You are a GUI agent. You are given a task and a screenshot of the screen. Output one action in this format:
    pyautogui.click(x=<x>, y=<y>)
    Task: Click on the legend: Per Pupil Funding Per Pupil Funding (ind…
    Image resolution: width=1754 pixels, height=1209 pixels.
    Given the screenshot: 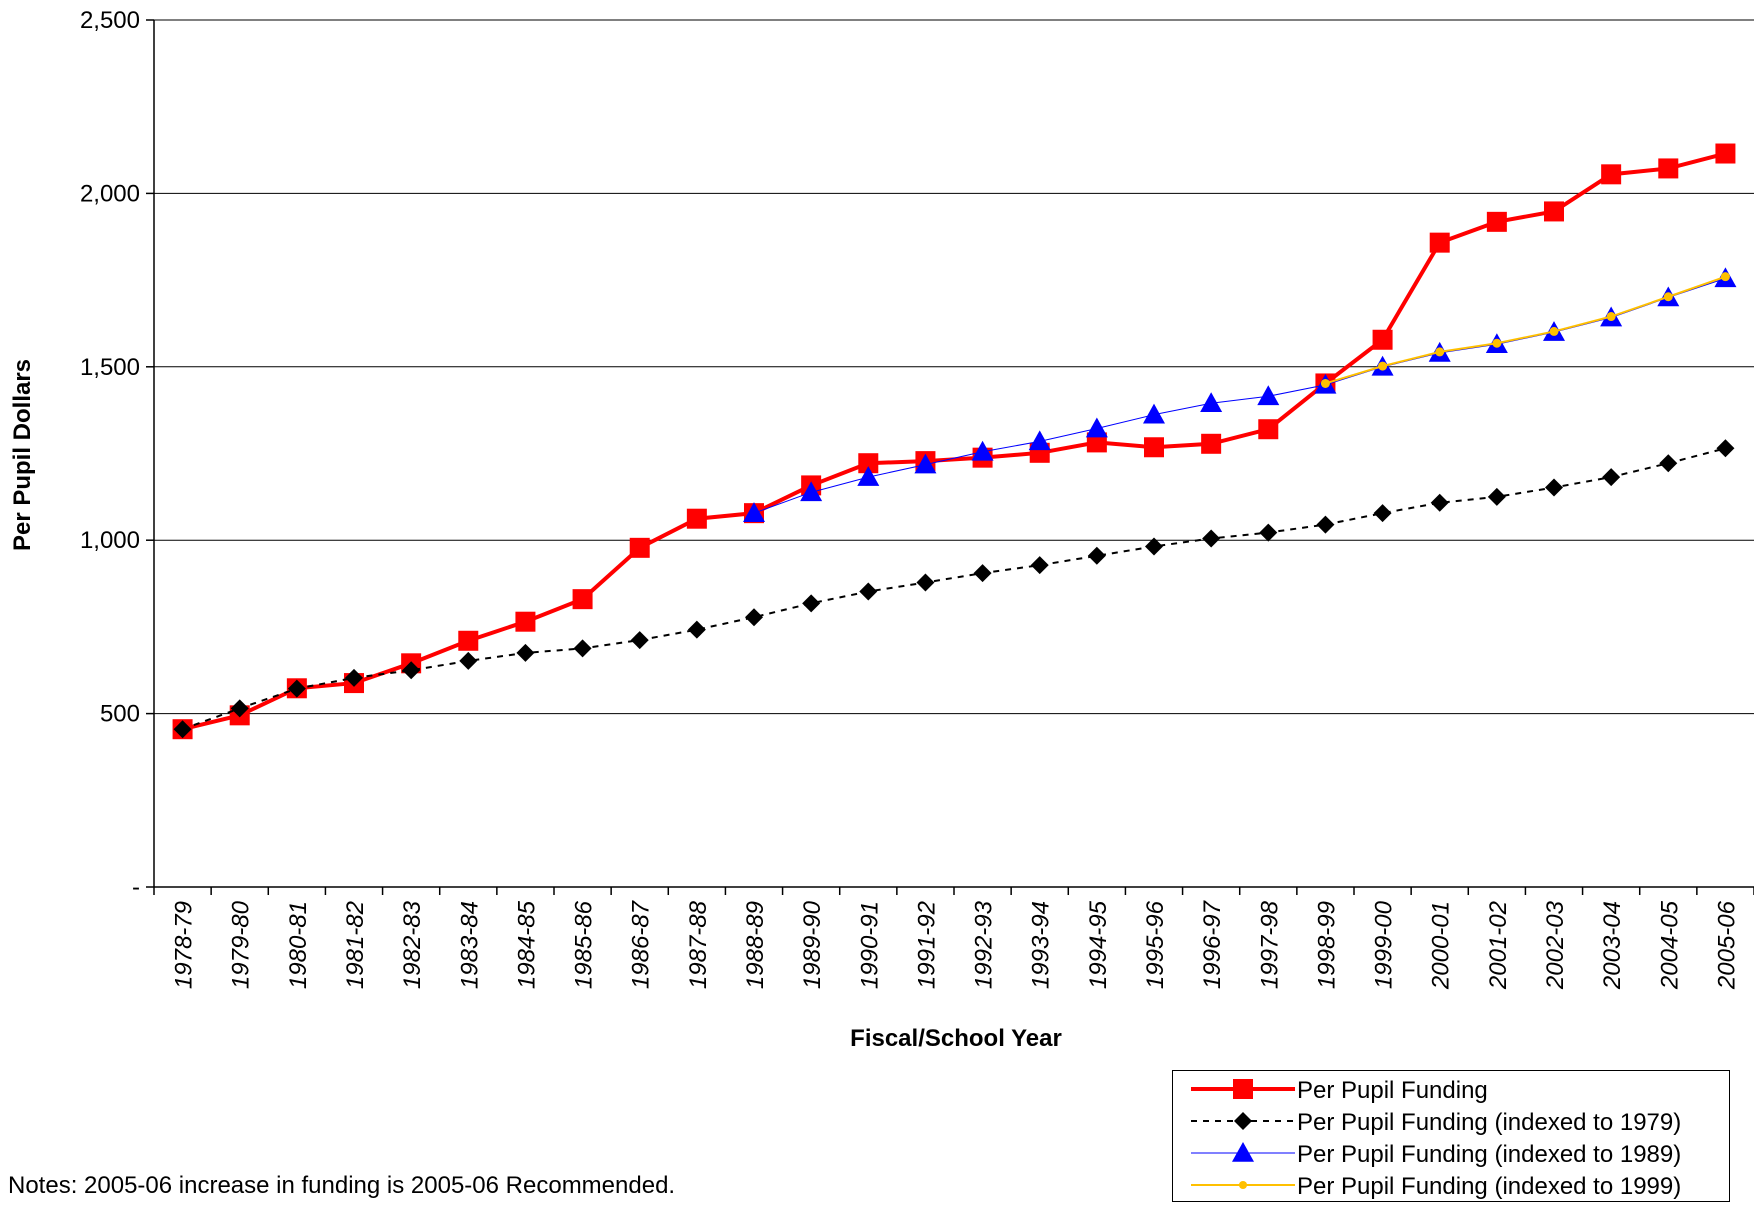 What is the action you would take?
    pyautogui.click(x=1451, y=1136)
    